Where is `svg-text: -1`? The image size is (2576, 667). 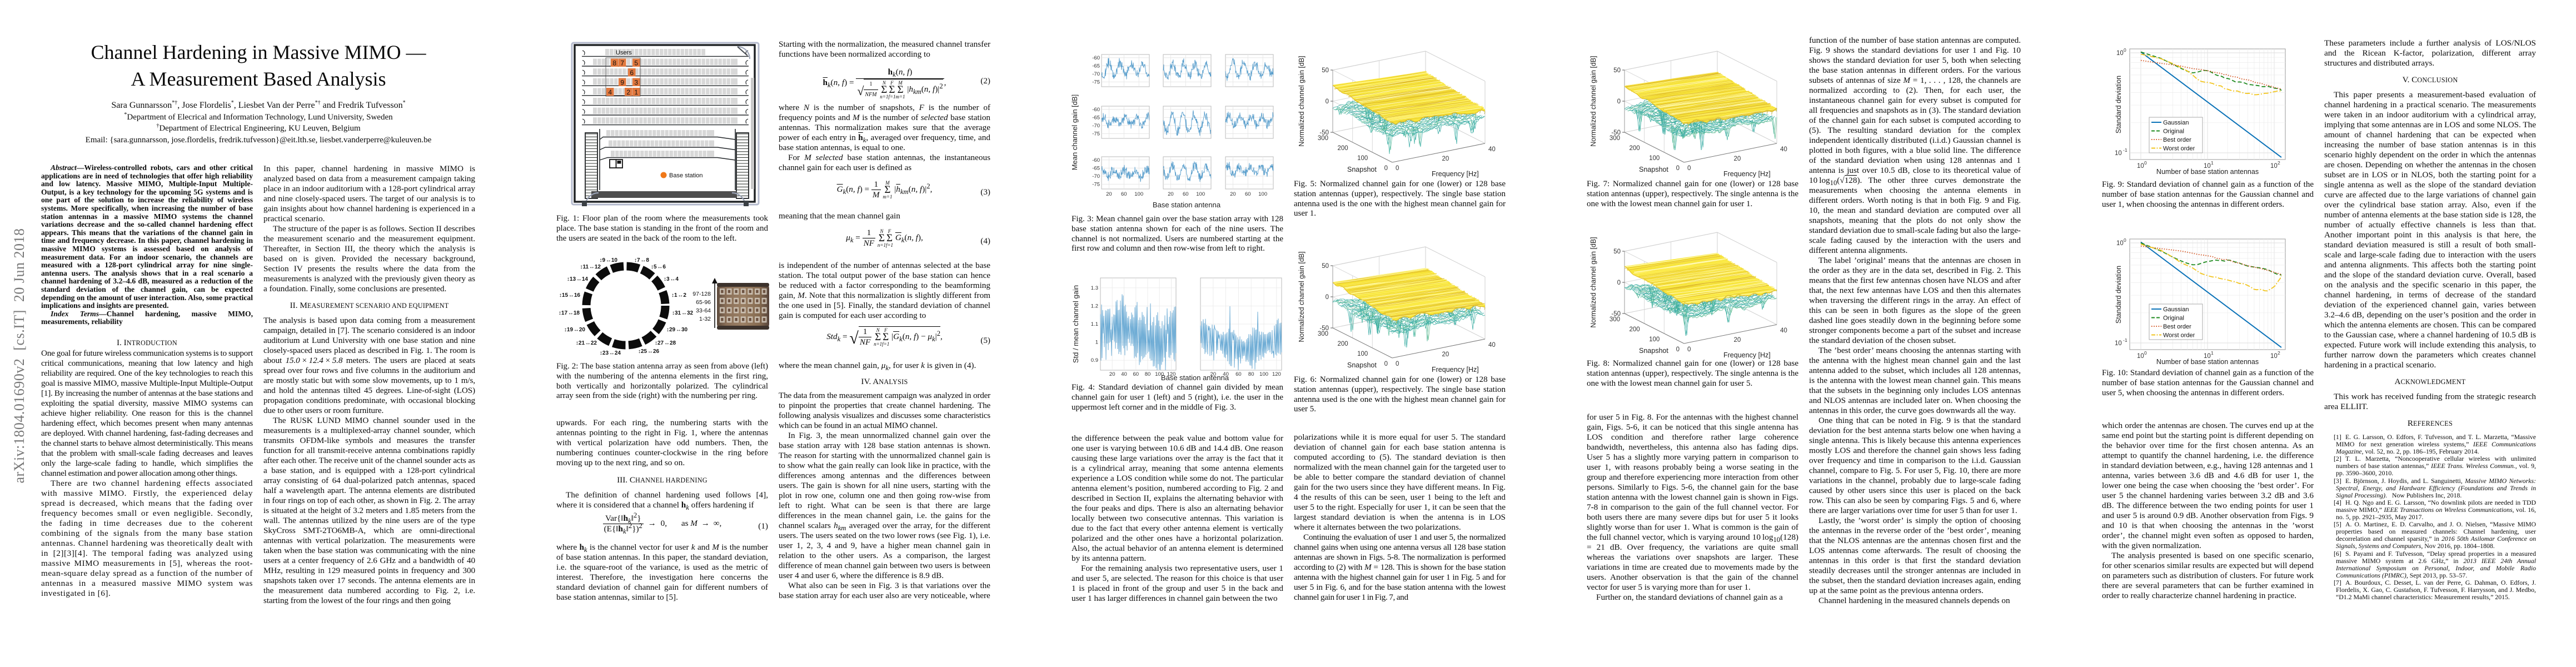
svg-text: -1 is located at coordinates (2125, 340).